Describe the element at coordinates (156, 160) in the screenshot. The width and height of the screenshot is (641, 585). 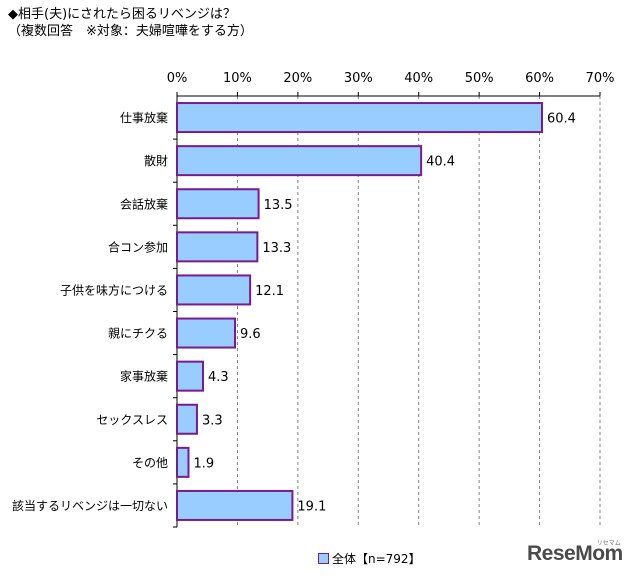
I see `category-label: 散財` at that location.